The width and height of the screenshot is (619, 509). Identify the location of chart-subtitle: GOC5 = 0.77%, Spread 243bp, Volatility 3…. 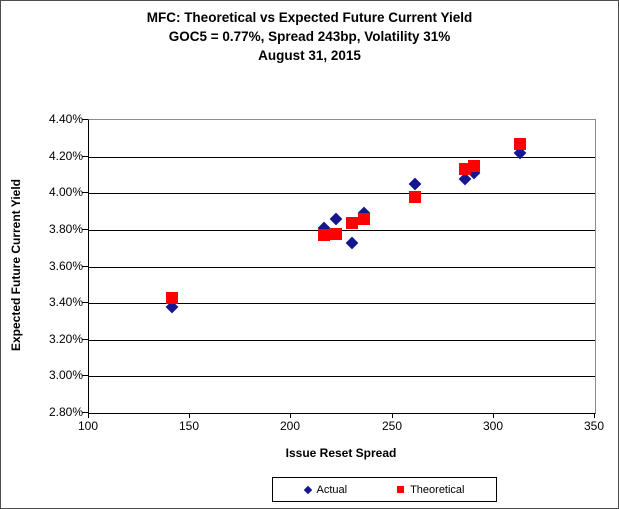
(309, 36).